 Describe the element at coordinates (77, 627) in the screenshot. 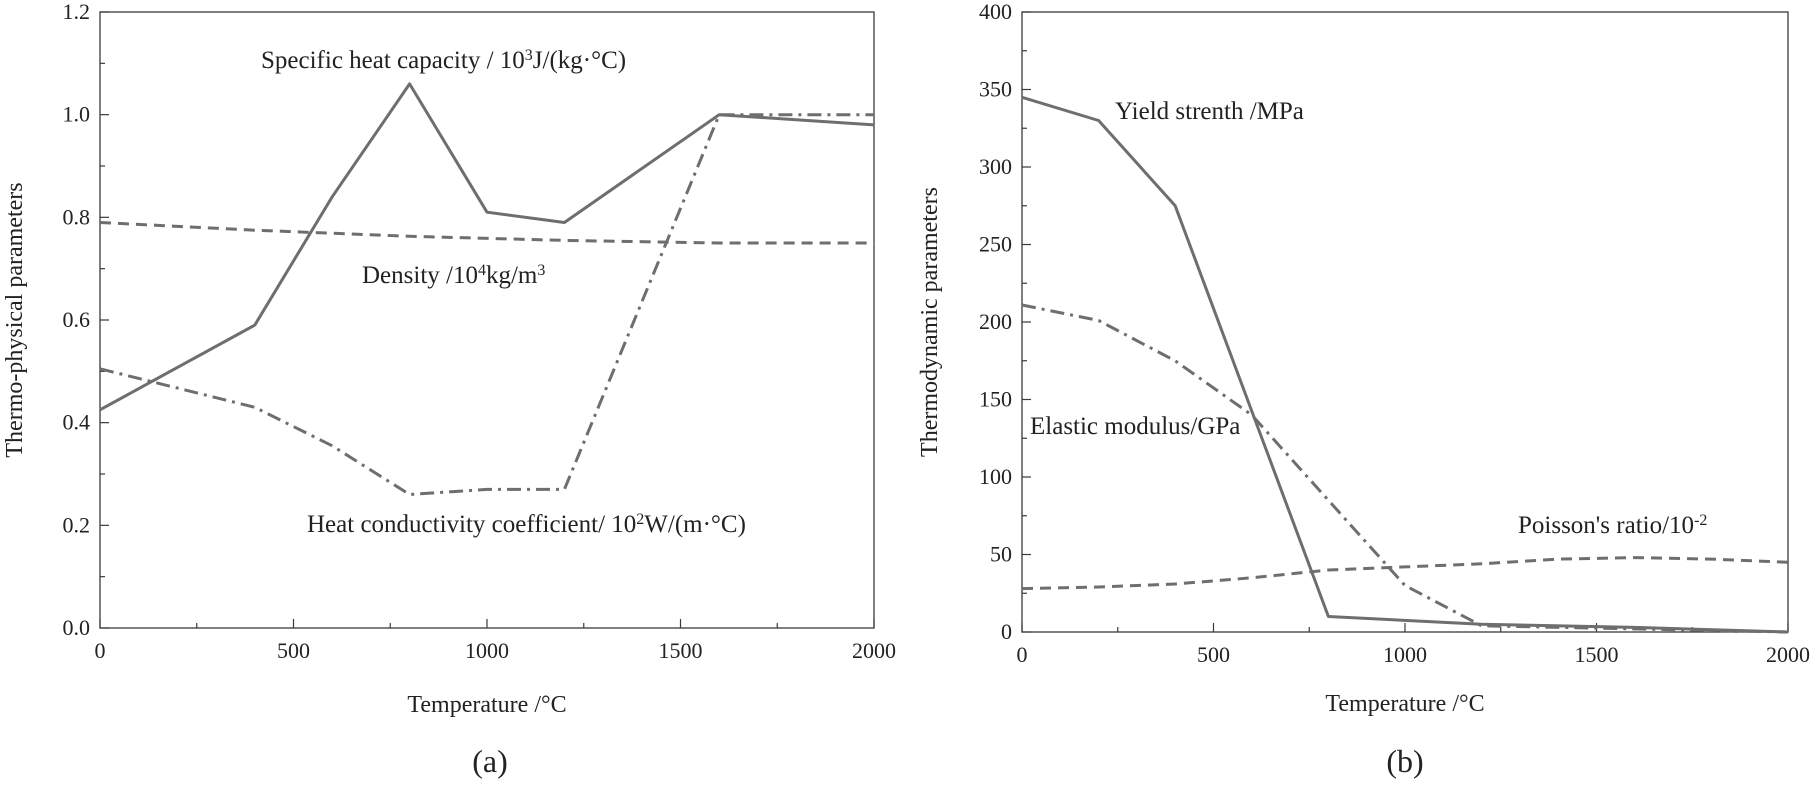

I see `a-y-tick-label: 0.0` at that location.